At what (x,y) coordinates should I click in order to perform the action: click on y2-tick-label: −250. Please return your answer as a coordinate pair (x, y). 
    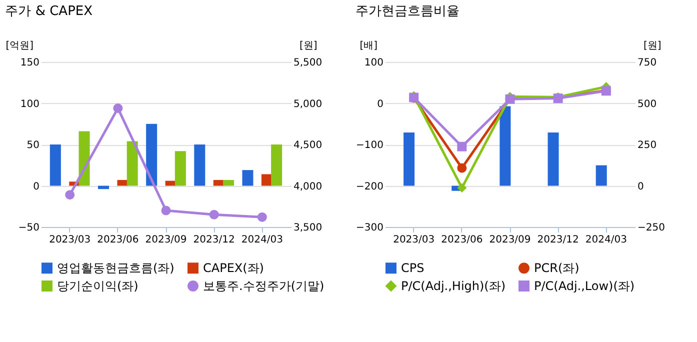
    Looking at the image, I should click on (651, 228).